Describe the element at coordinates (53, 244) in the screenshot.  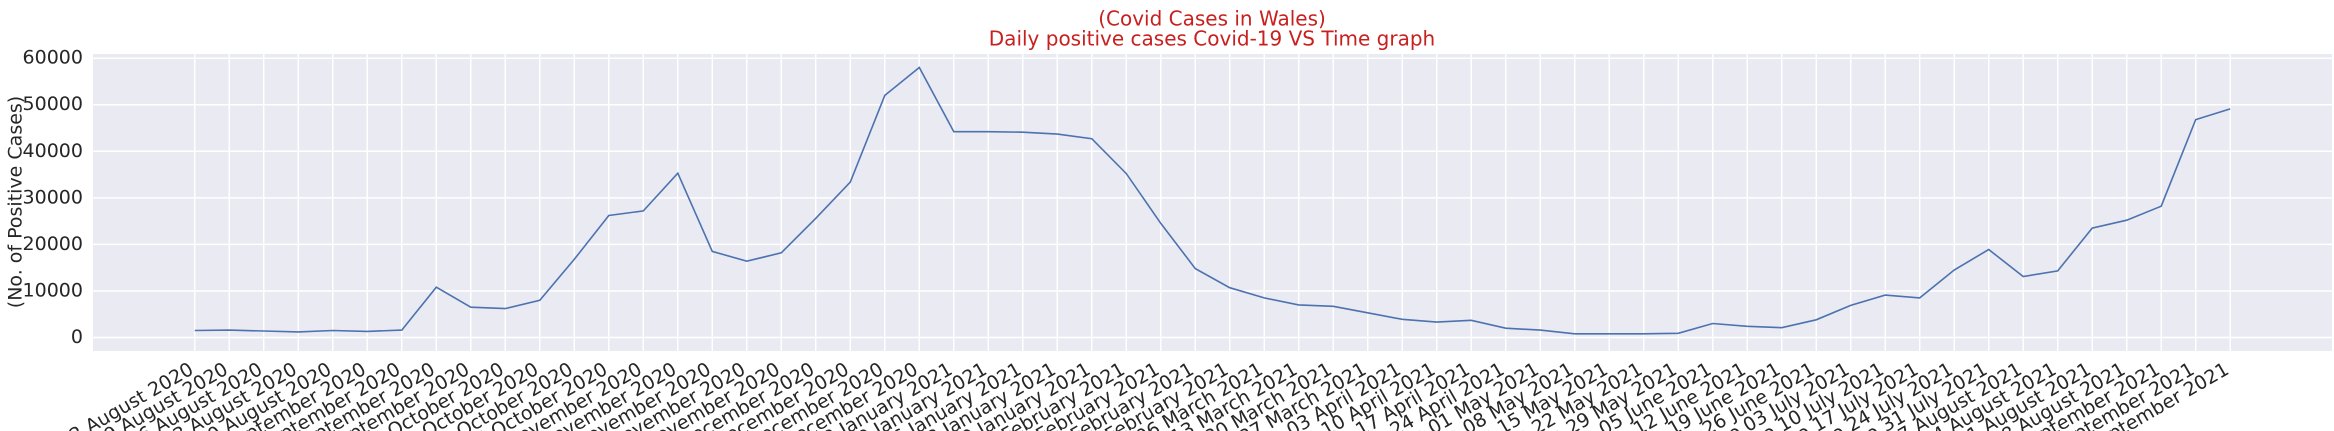
I see `y-tick-label: 20000` at that location.